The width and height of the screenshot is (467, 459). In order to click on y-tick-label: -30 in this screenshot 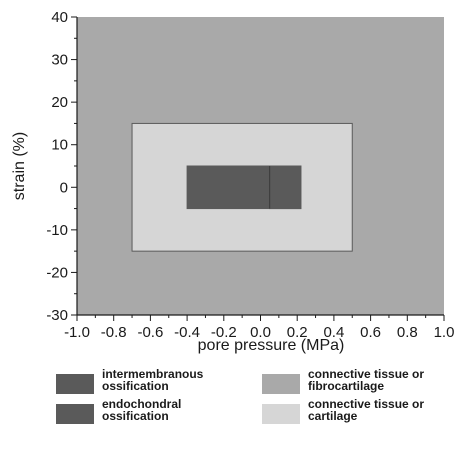, I will do `click(57, 315)`.